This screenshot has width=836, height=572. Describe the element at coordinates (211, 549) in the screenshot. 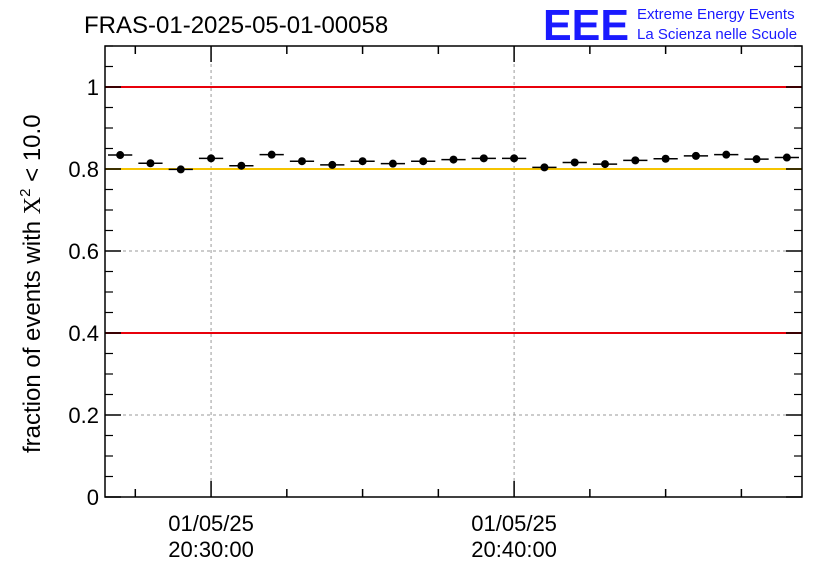

I see `x-tick-label-time: 20:30:00` at that location.